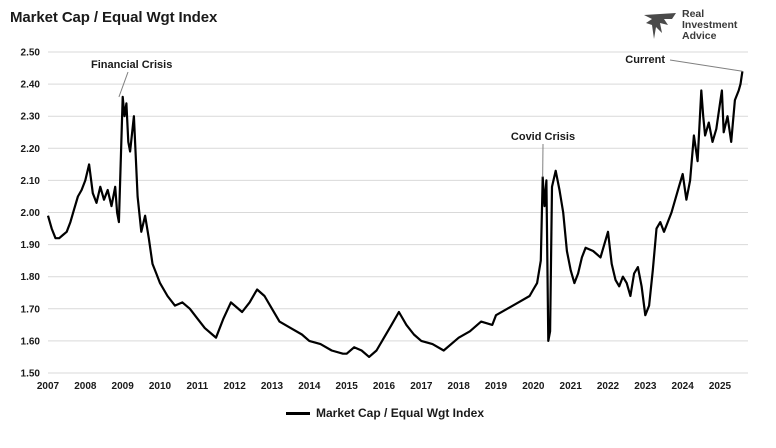 This screenshot has width=776, height=448. I want to click on eagle-logo-icon, so click(660, 26).